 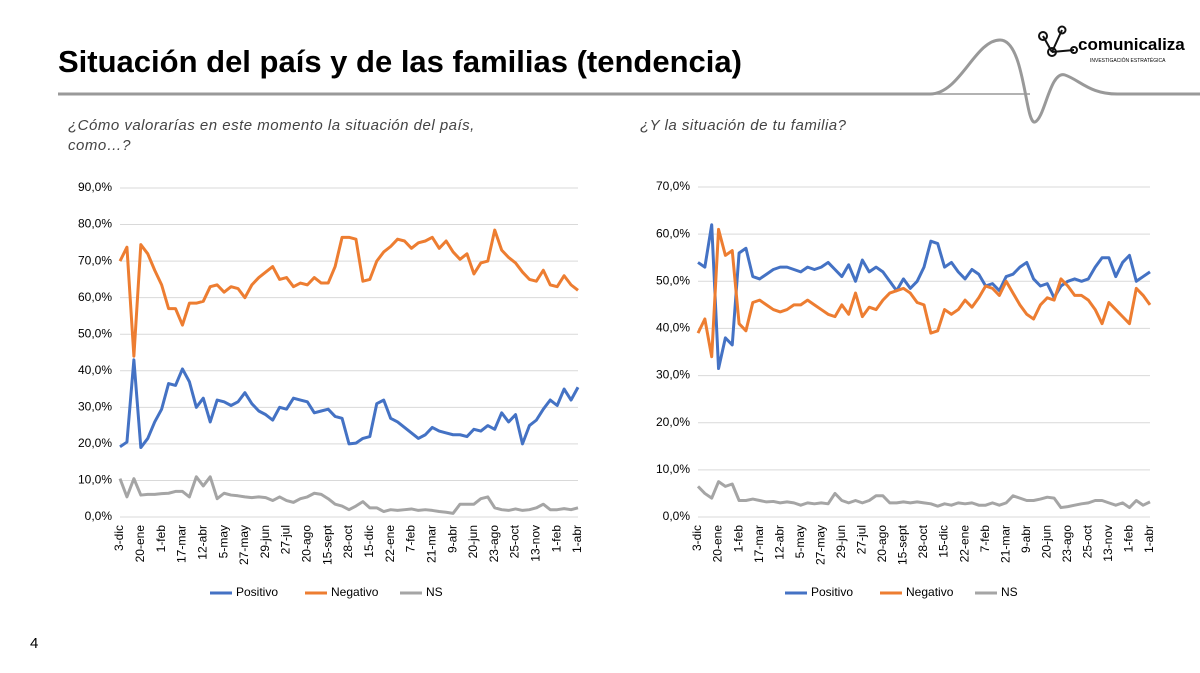 What do you see at coordinates (629, 81) in the screenshot?
I see `decorative-wave` at bounding box center [629, 81].